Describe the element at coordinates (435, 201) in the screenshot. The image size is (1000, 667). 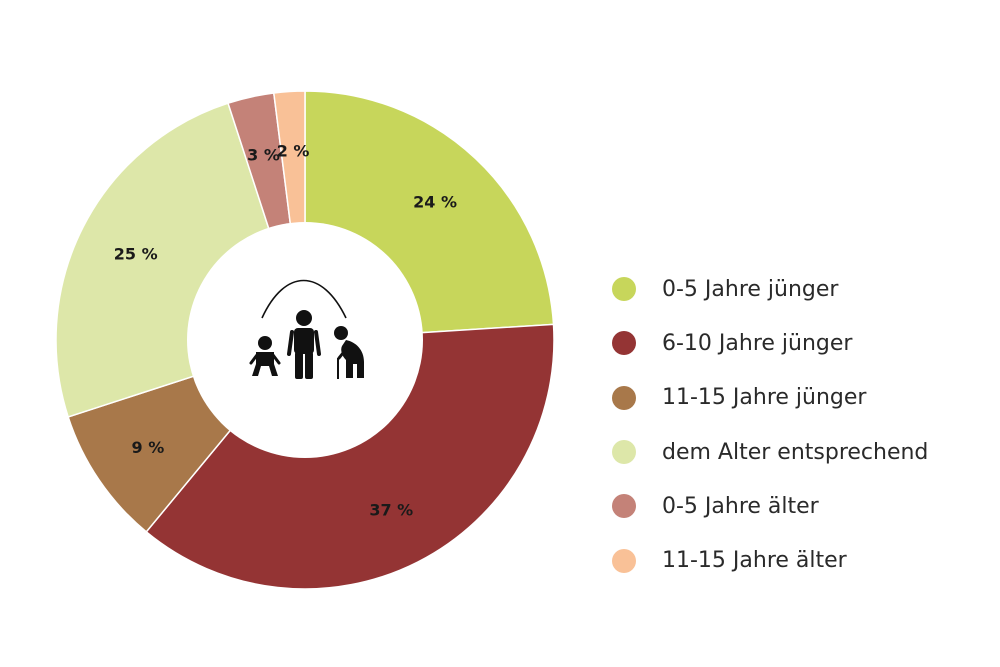
I see `slice-label-1: 24 %` at that location.